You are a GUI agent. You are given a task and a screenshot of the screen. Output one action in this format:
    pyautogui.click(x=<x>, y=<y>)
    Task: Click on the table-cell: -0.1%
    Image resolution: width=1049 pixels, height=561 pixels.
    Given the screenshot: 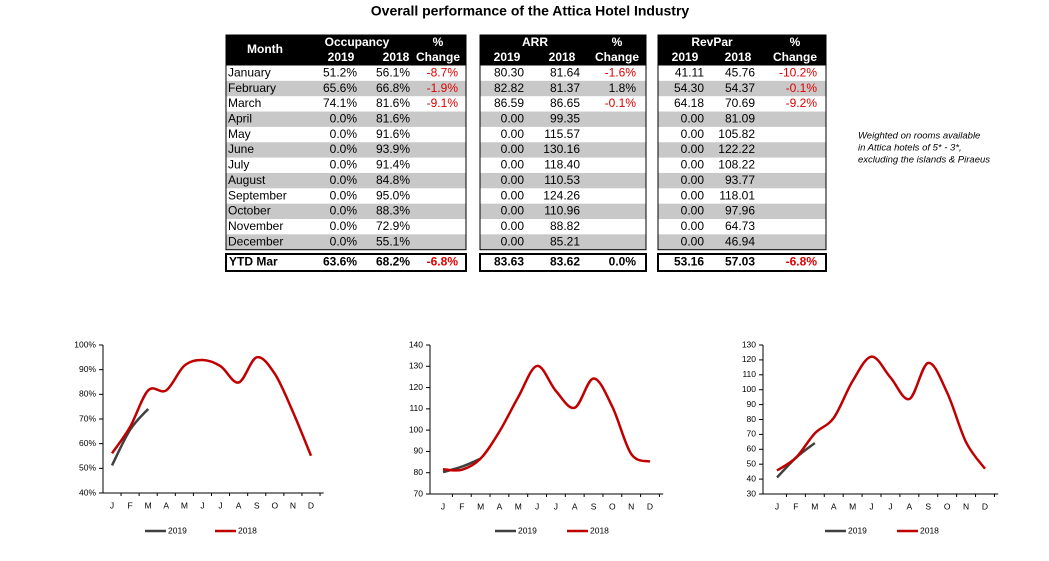 What is the action you would take?
    pyautogui.click(x=621, y=103)
    